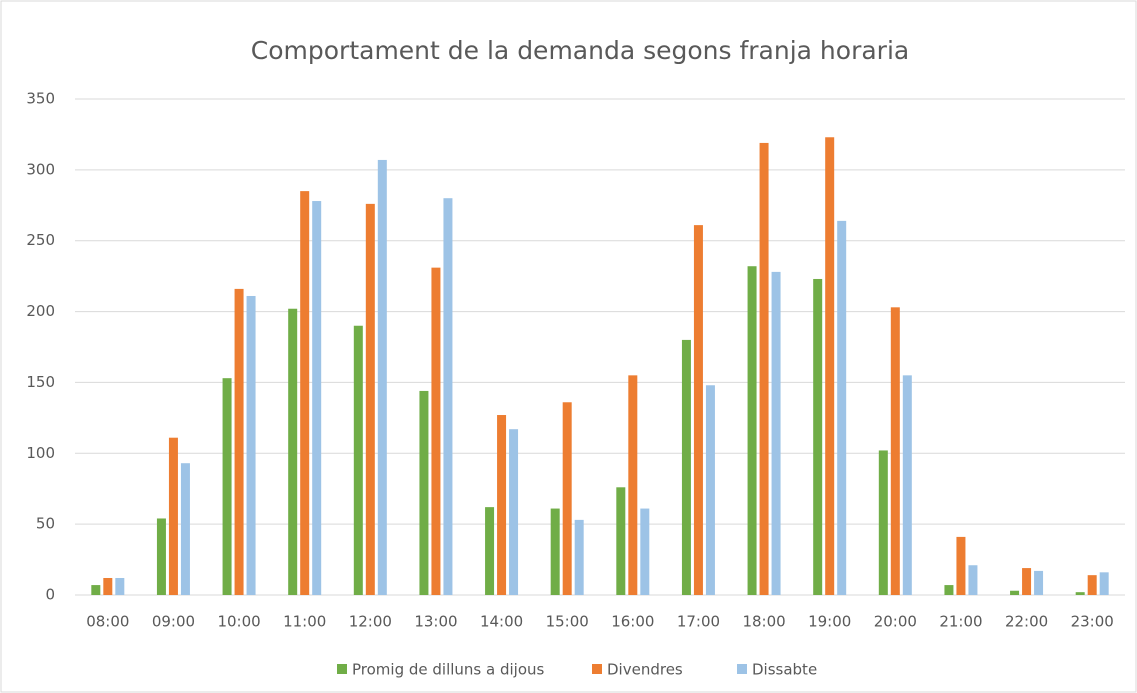  I want to click on y-tick-label: 300, so click(40, 169).